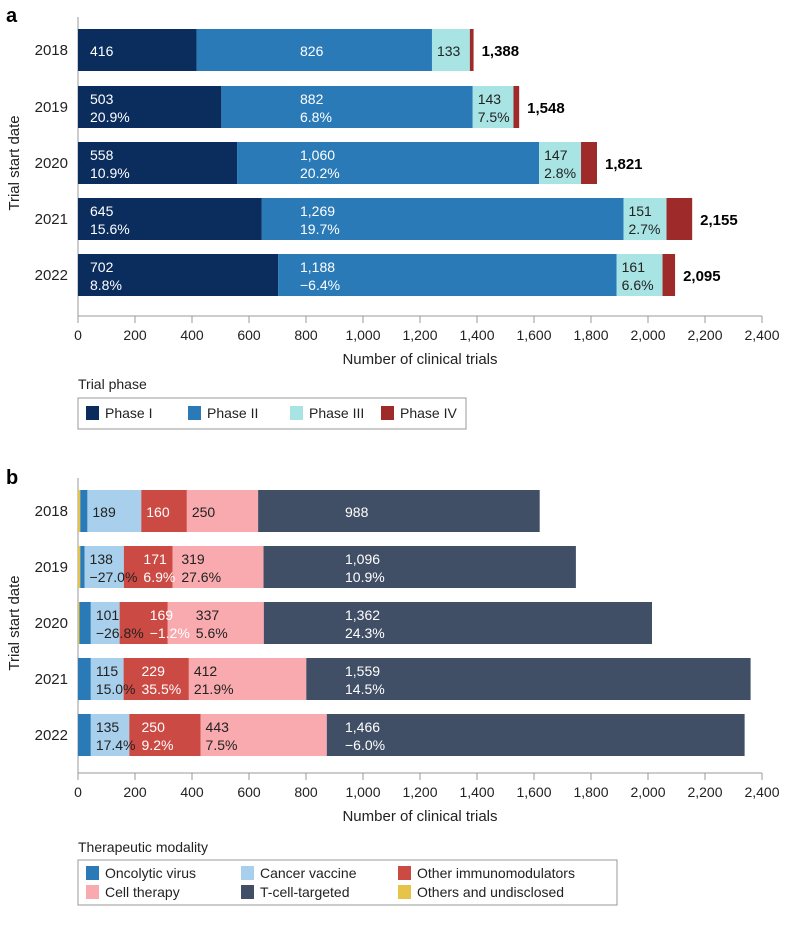  What do you see at coordinates (102, 155) in the screenshot?
I see `data-label: 558` at bounding box center [102, 155].